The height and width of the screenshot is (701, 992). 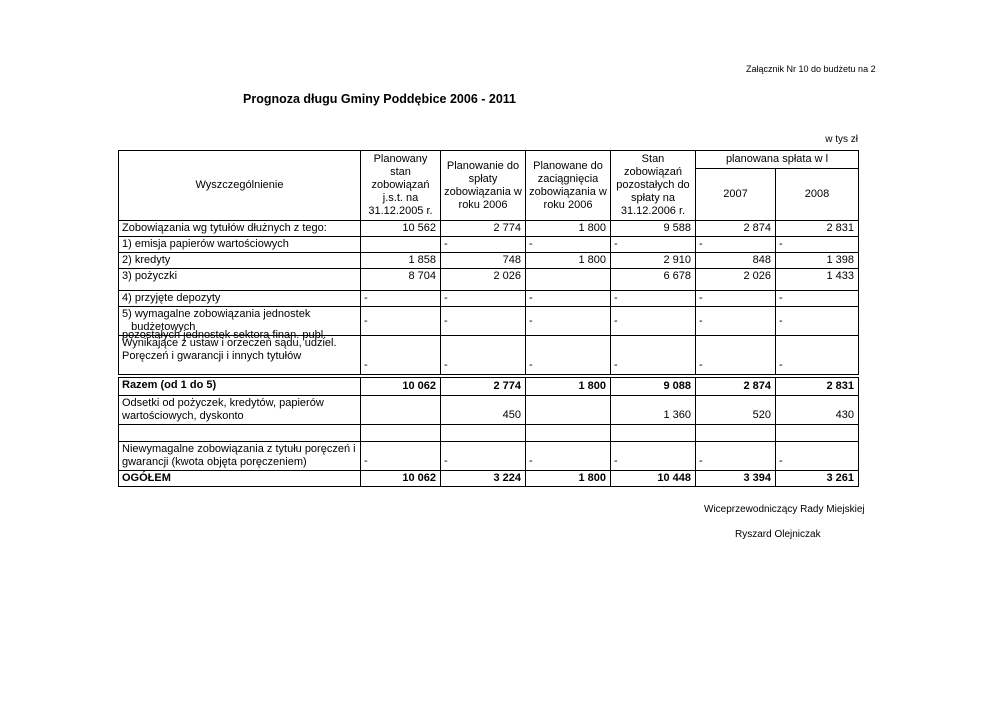 What do you see at coordinates (735, 410) in the screenshot?
I see `row-value: 520` at bounding box center [735, 410].